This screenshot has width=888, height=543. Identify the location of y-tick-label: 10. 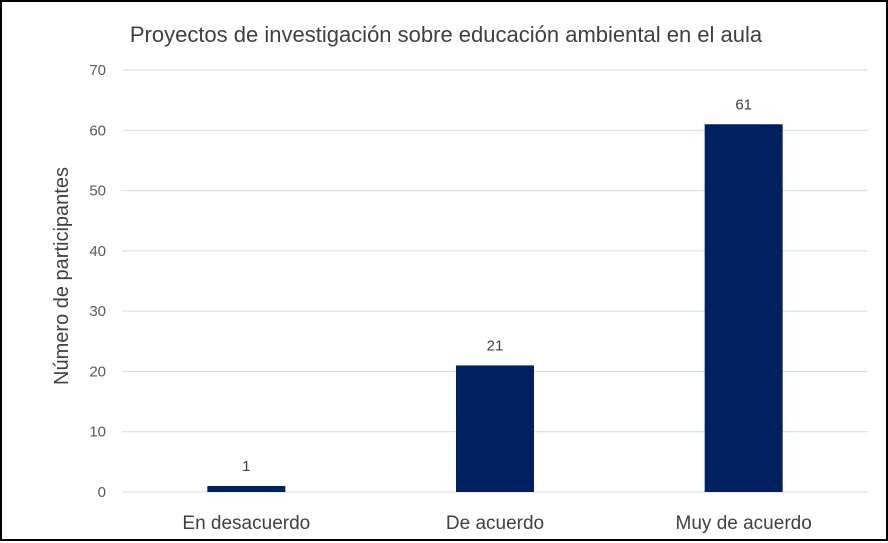
(97, 432).